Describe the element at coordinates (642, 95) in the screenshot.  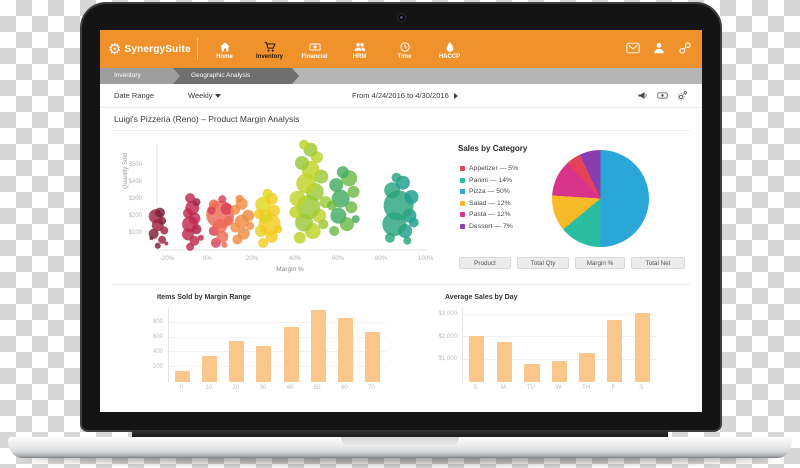
I see `megaphone-icon` at that location.